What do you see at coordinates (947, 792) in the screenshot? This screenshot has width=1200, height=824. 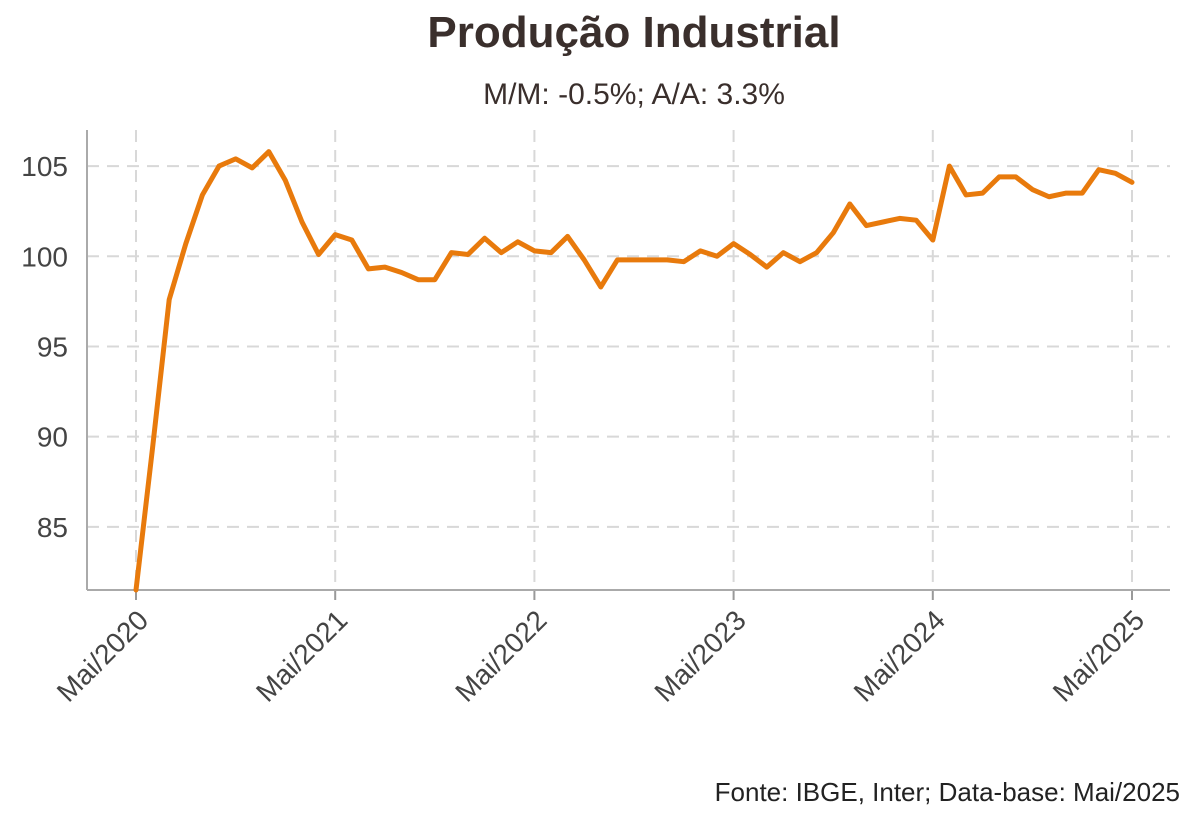 I see `chart-caption: Fonte: IBGE, Inter; Data-base: Mai/2025` at bounding box center [947, 792].